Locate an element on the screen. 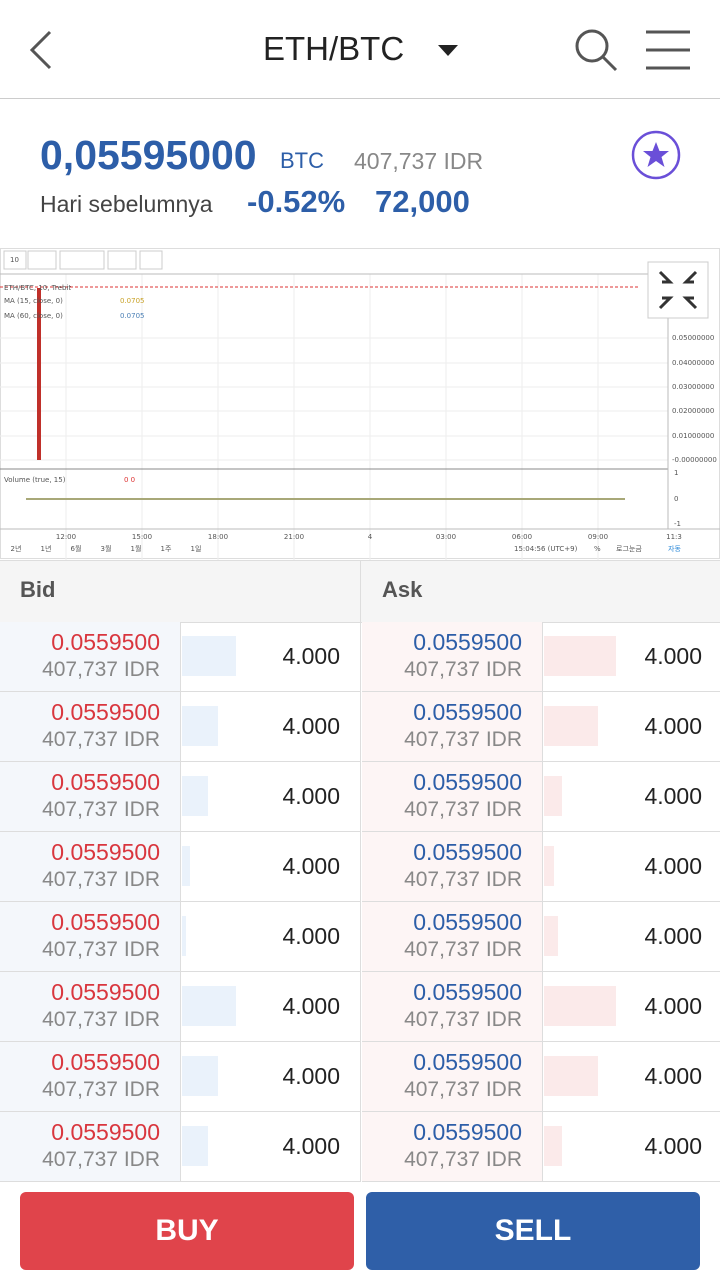 The width and height of the screenshot is (720, 1280). x-axis-label: 03:00 is located at coordinates (446, 537).